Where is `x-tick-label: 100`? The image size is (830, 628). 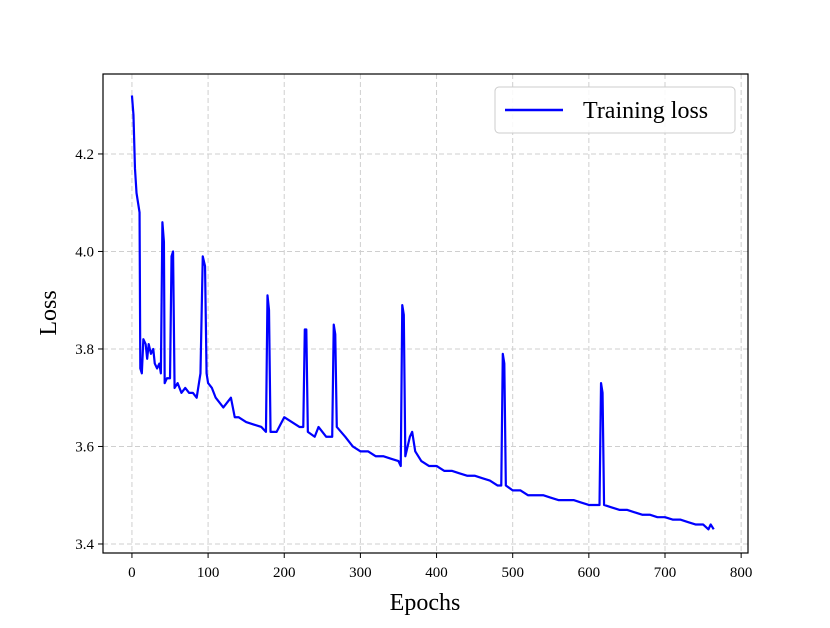 x-tick-label: 100 is located at coordinates (208, 573).